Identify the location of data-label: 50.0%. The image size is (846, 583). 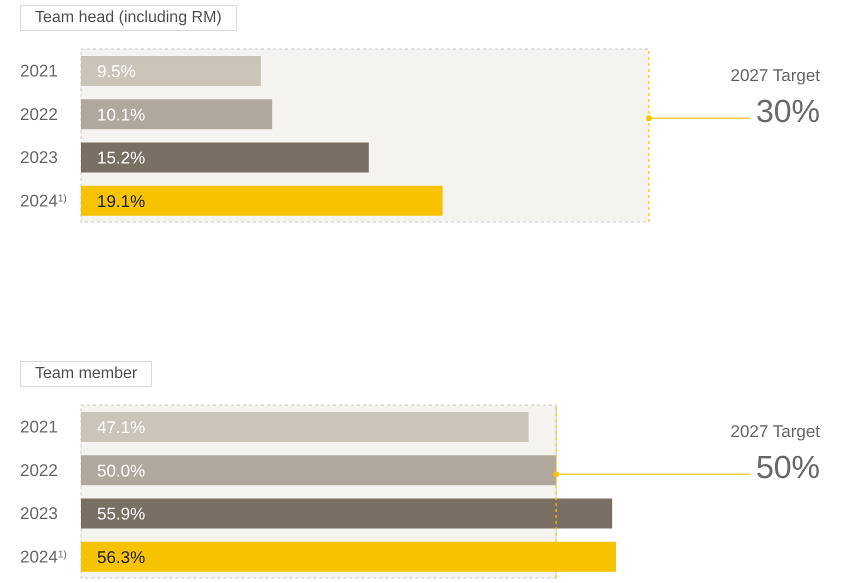
(121, 470).